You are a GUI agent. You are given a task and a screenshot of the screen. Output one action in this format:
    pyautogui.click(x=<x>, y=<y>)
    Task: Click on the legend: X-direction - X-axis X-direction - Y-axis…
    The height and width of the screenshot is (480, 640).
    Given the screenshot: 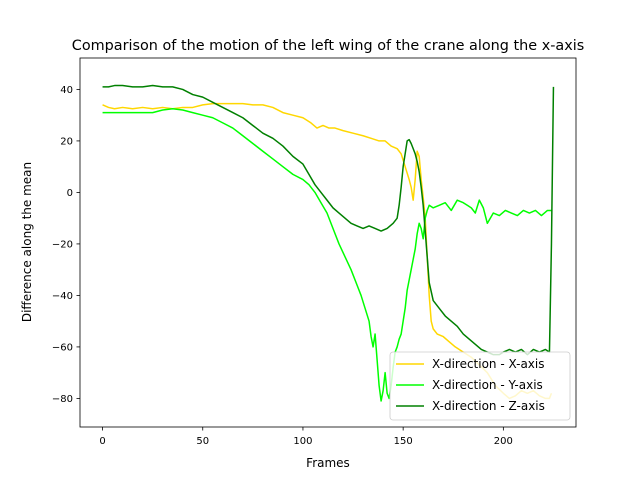 What is the action you would take?
    pyautogui.click(x=480, y=386)
    